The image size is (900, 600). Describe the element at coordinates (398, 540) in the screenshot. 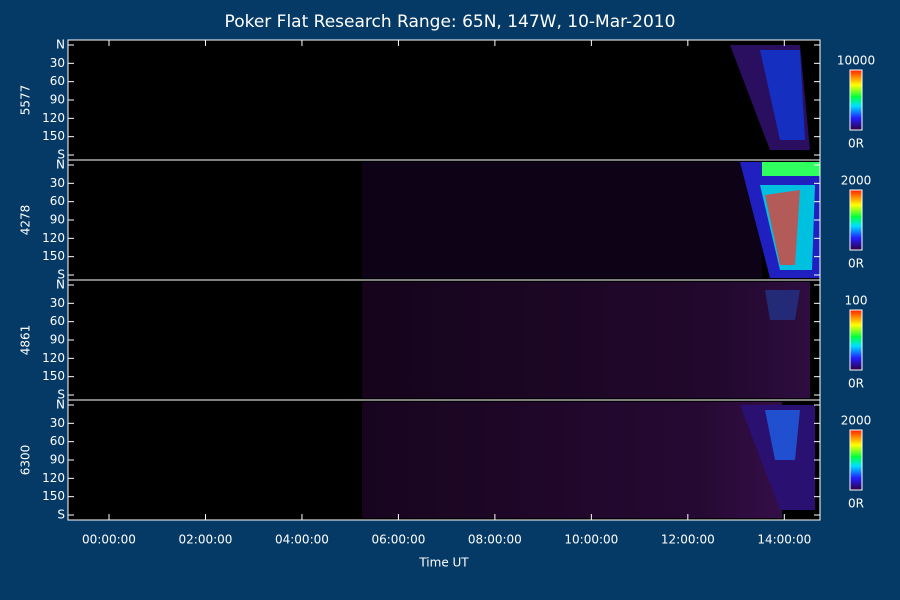

I see `x-tick-label: 06:00:00` at that location.